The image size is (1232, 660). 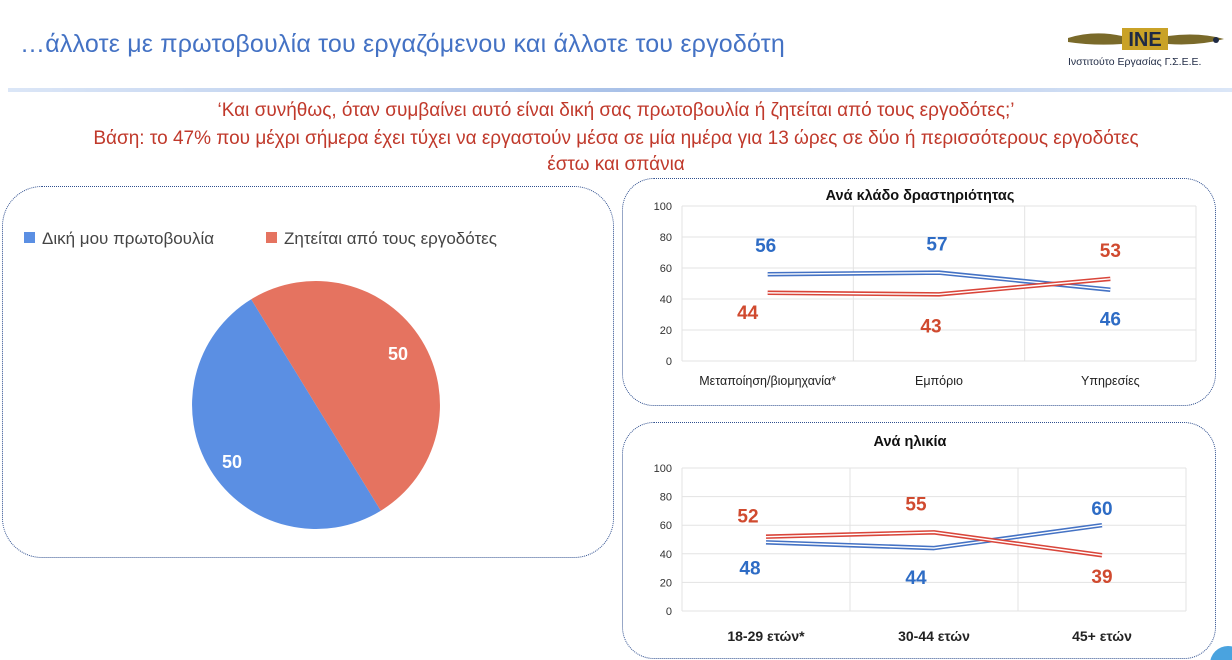 What do you see at coordinates (345, 396) in the screenshot?
I see `pie-slice-employers` at bounding box center [345, 396].